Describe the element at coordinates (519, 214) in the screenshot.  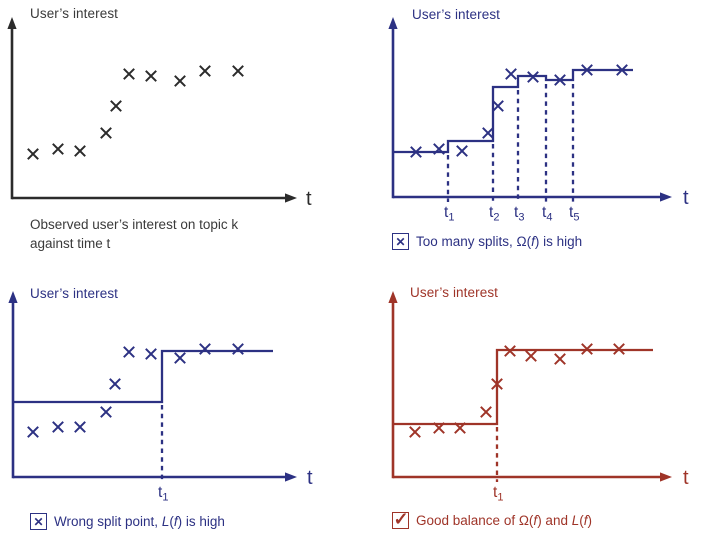
I see `split-label-3: t3` at that location.